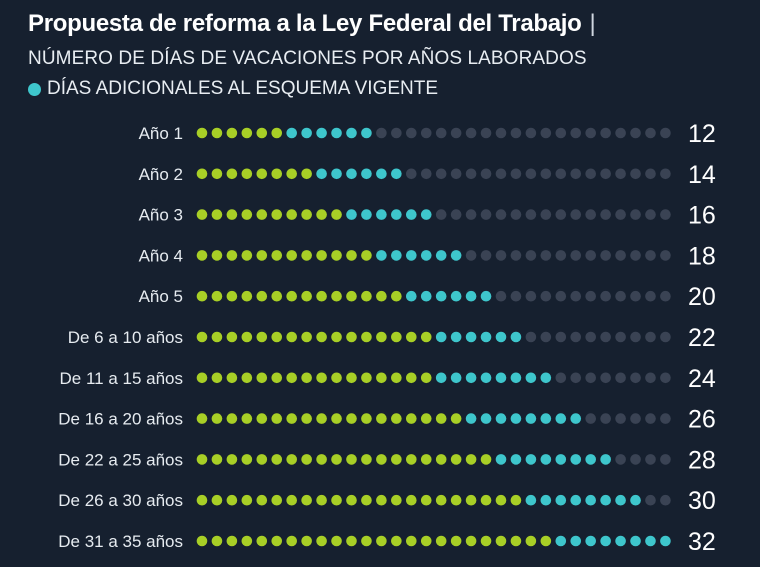 The width and height of the screenshot is (760, 567). What do you see at coordinates (161, 174) in the screenshot?
I see `category-label: Año 2` at bounding box center [161, 174].